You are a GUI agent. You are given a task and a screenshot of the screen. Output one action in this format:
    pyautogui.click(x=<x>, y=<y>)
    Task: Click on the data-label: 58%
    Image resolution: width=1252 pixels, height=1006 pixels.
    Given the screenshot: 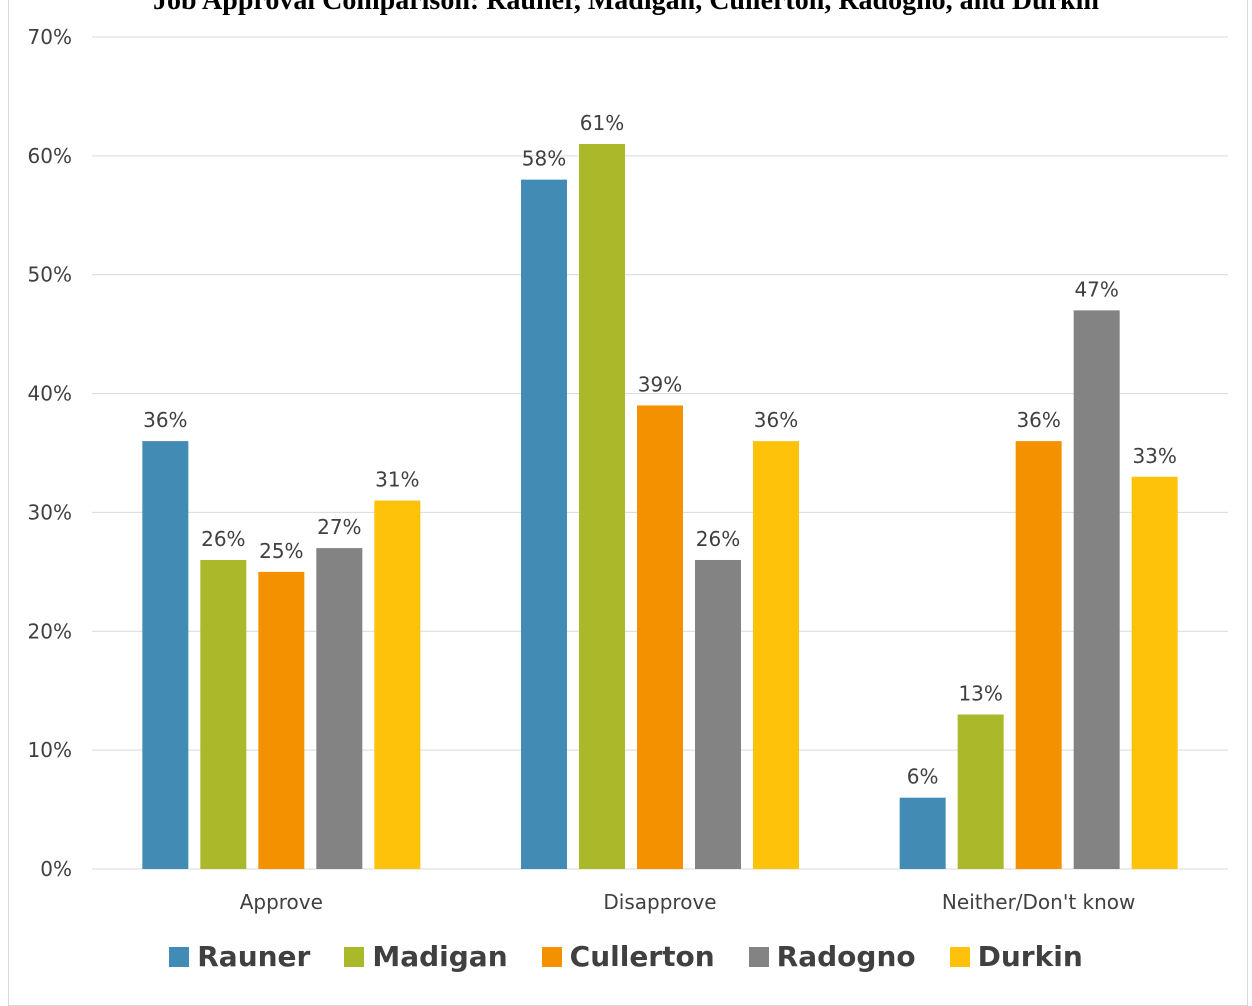 What is the action you would take?
    pyautogui.click(x=544, y=159)
    